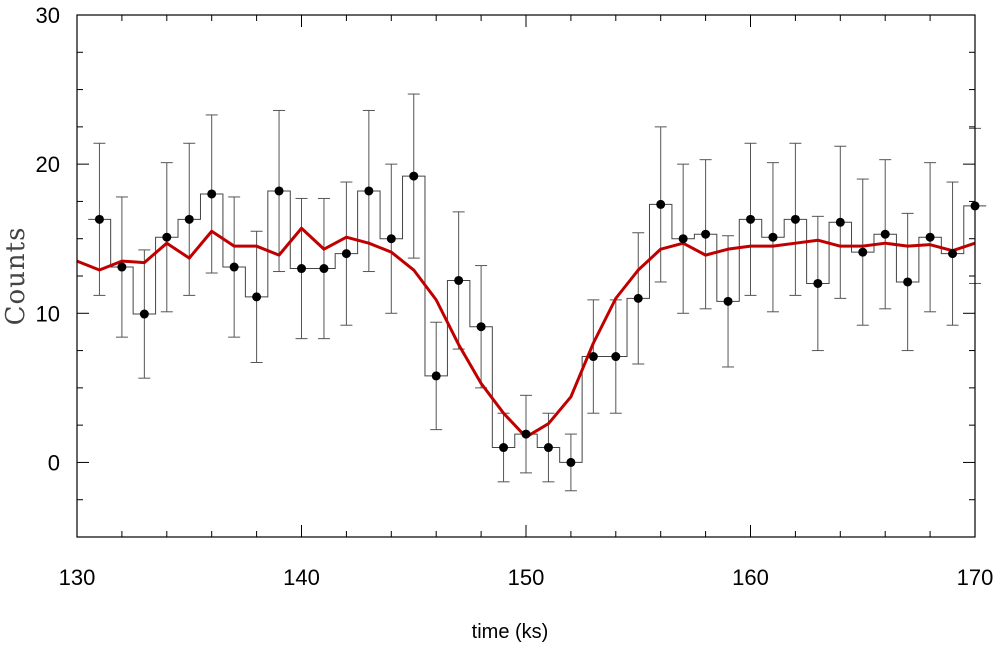 This screenshot has height=651, width=1000. Describe the element at coordinates (750, 577) in the screenshot. I see `x-tick-label: 160` at that location.